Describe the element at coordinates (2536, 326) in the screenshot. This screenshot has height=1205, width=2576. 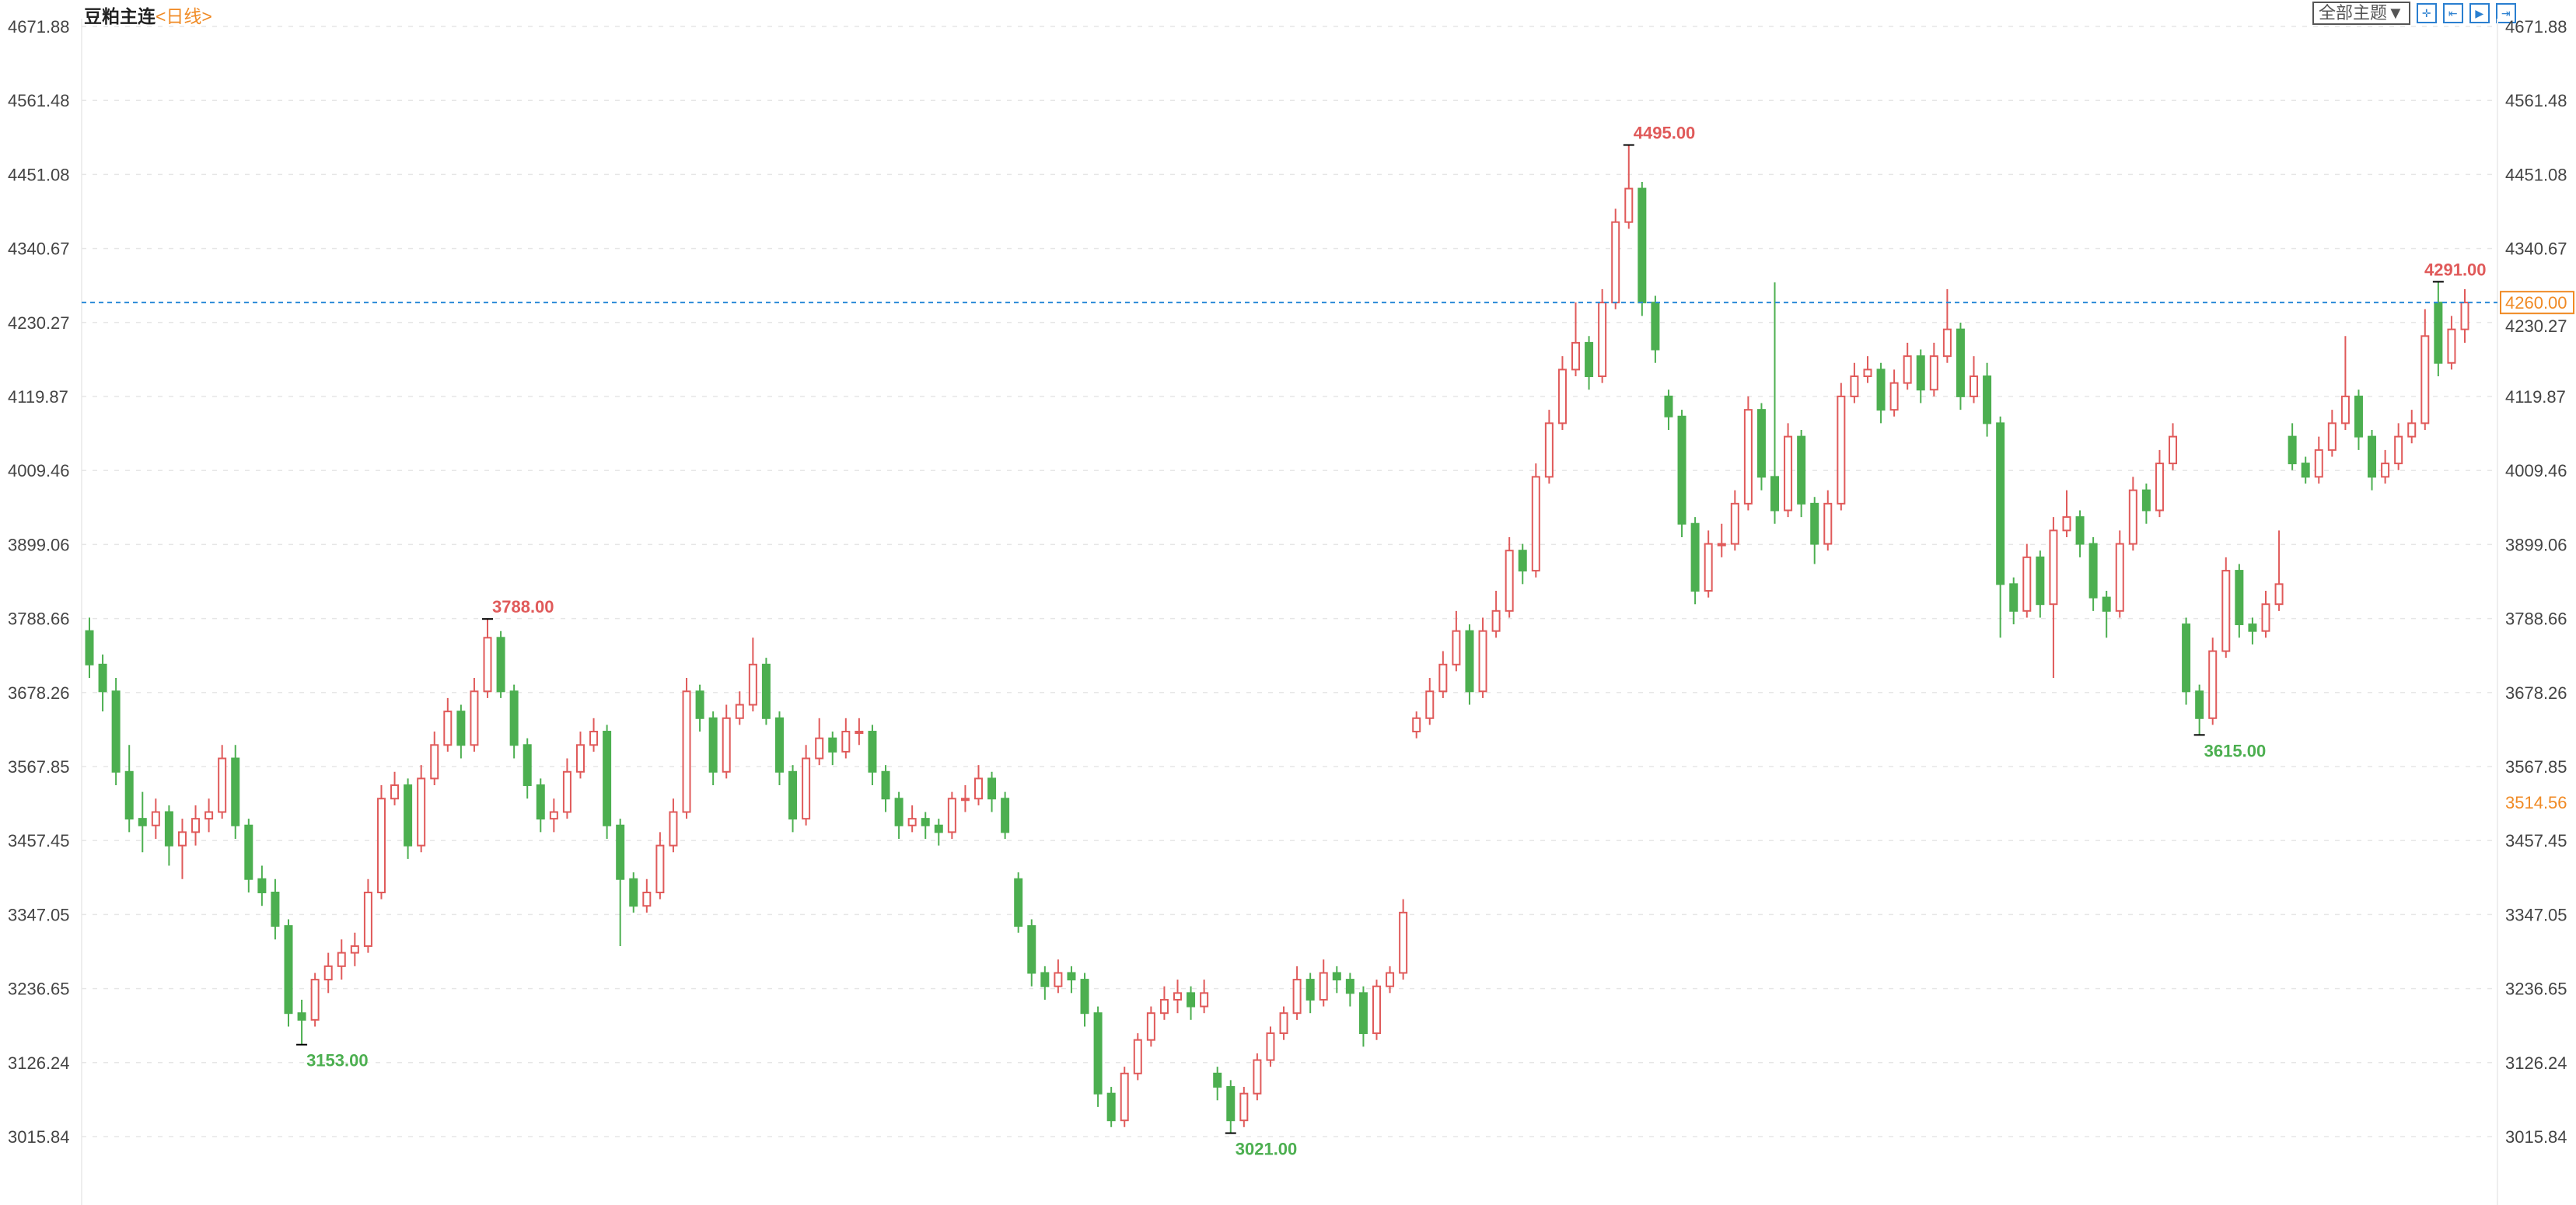
I see `y-tick-label-right: 4230.27` at that location.